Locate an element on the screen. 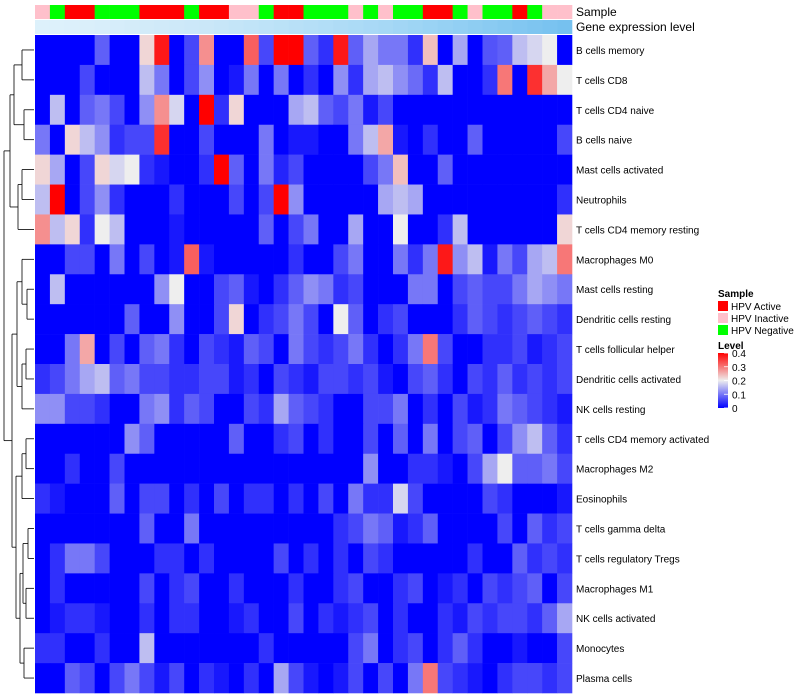  level-legend-title: Level is located at coordinates (731, 346).